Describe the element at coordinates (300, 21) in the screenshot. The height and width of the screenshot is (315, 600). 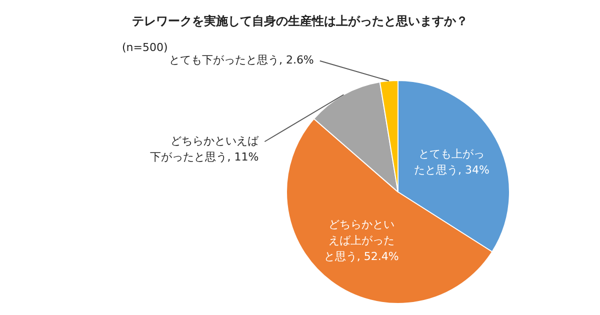
I see `chart-title: テレワークを実施して自身の生産性は上がったと思いますか？` at that location.